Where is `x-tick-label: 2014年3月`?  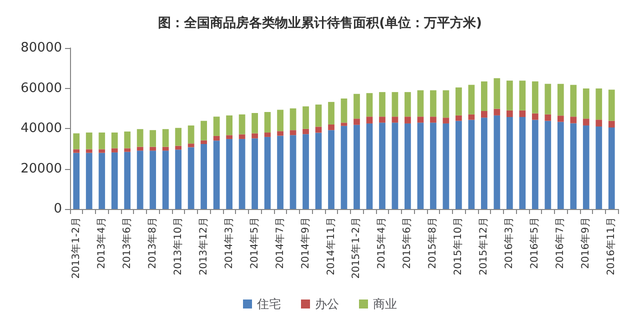
x-tick-label: 2014年3月 is located at coordinates (228, 243).